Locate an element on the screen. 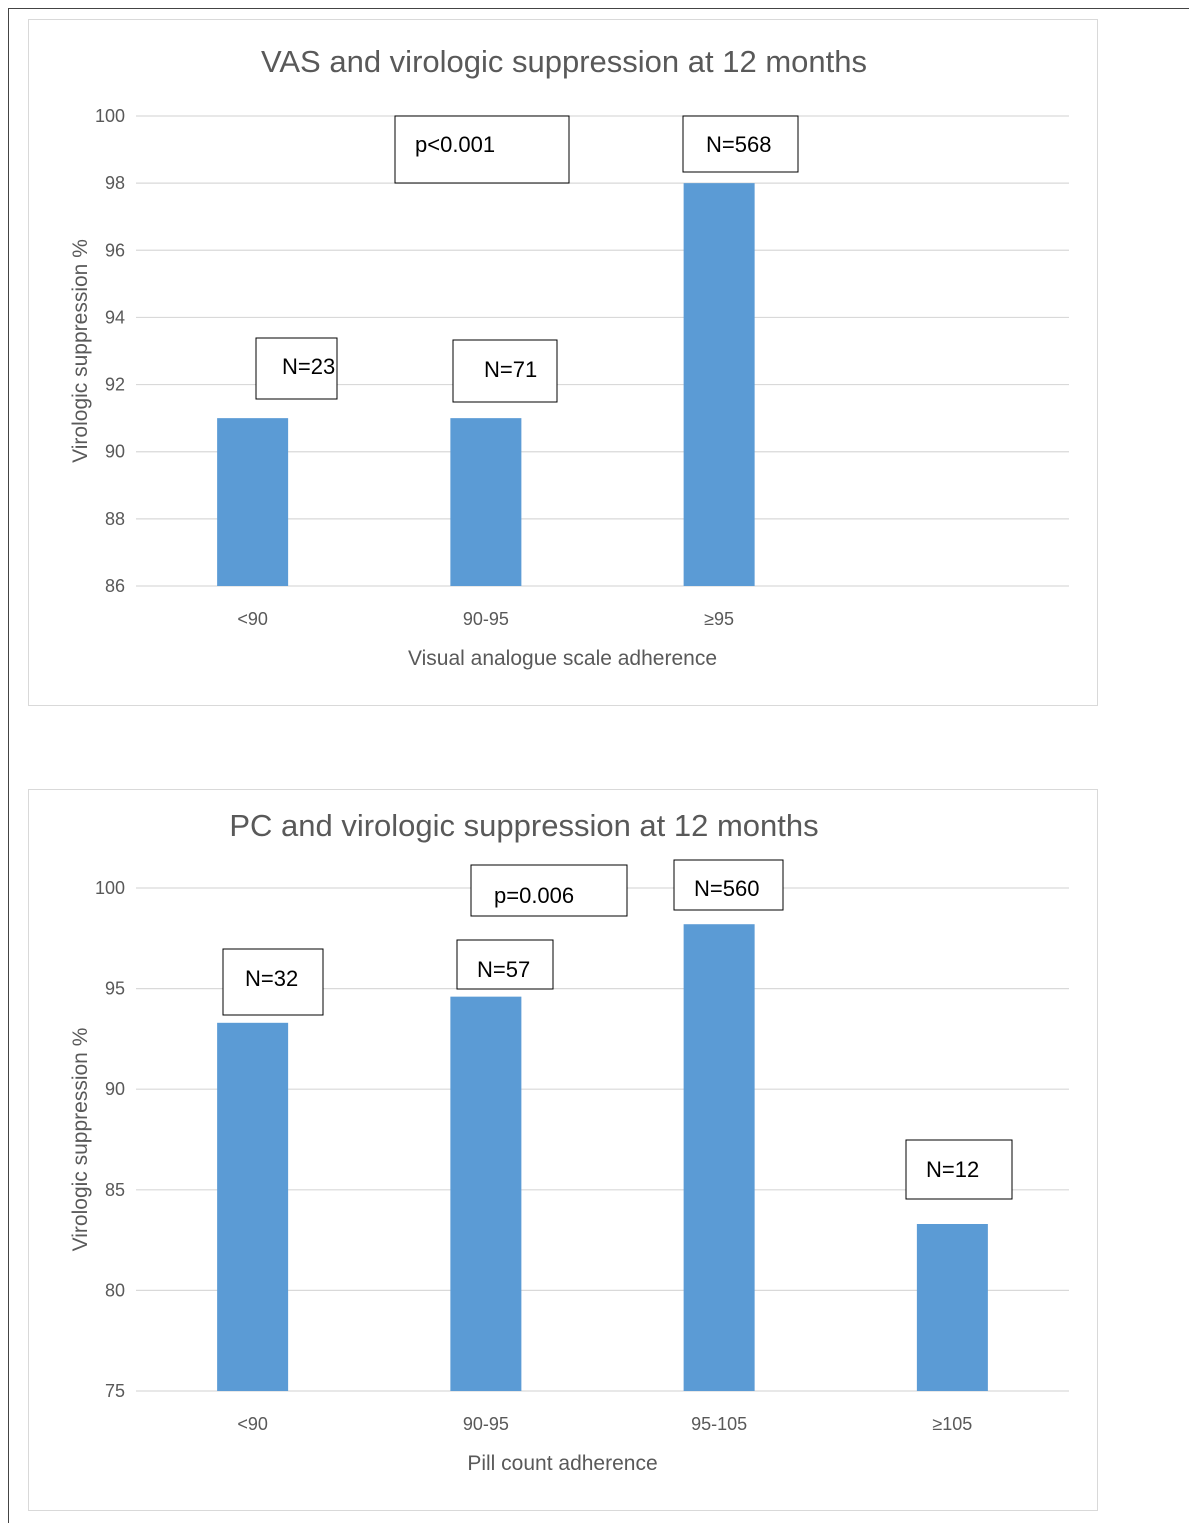  x-axis-title: Visual analogue scale adherence is located at coordinates (562, 658).